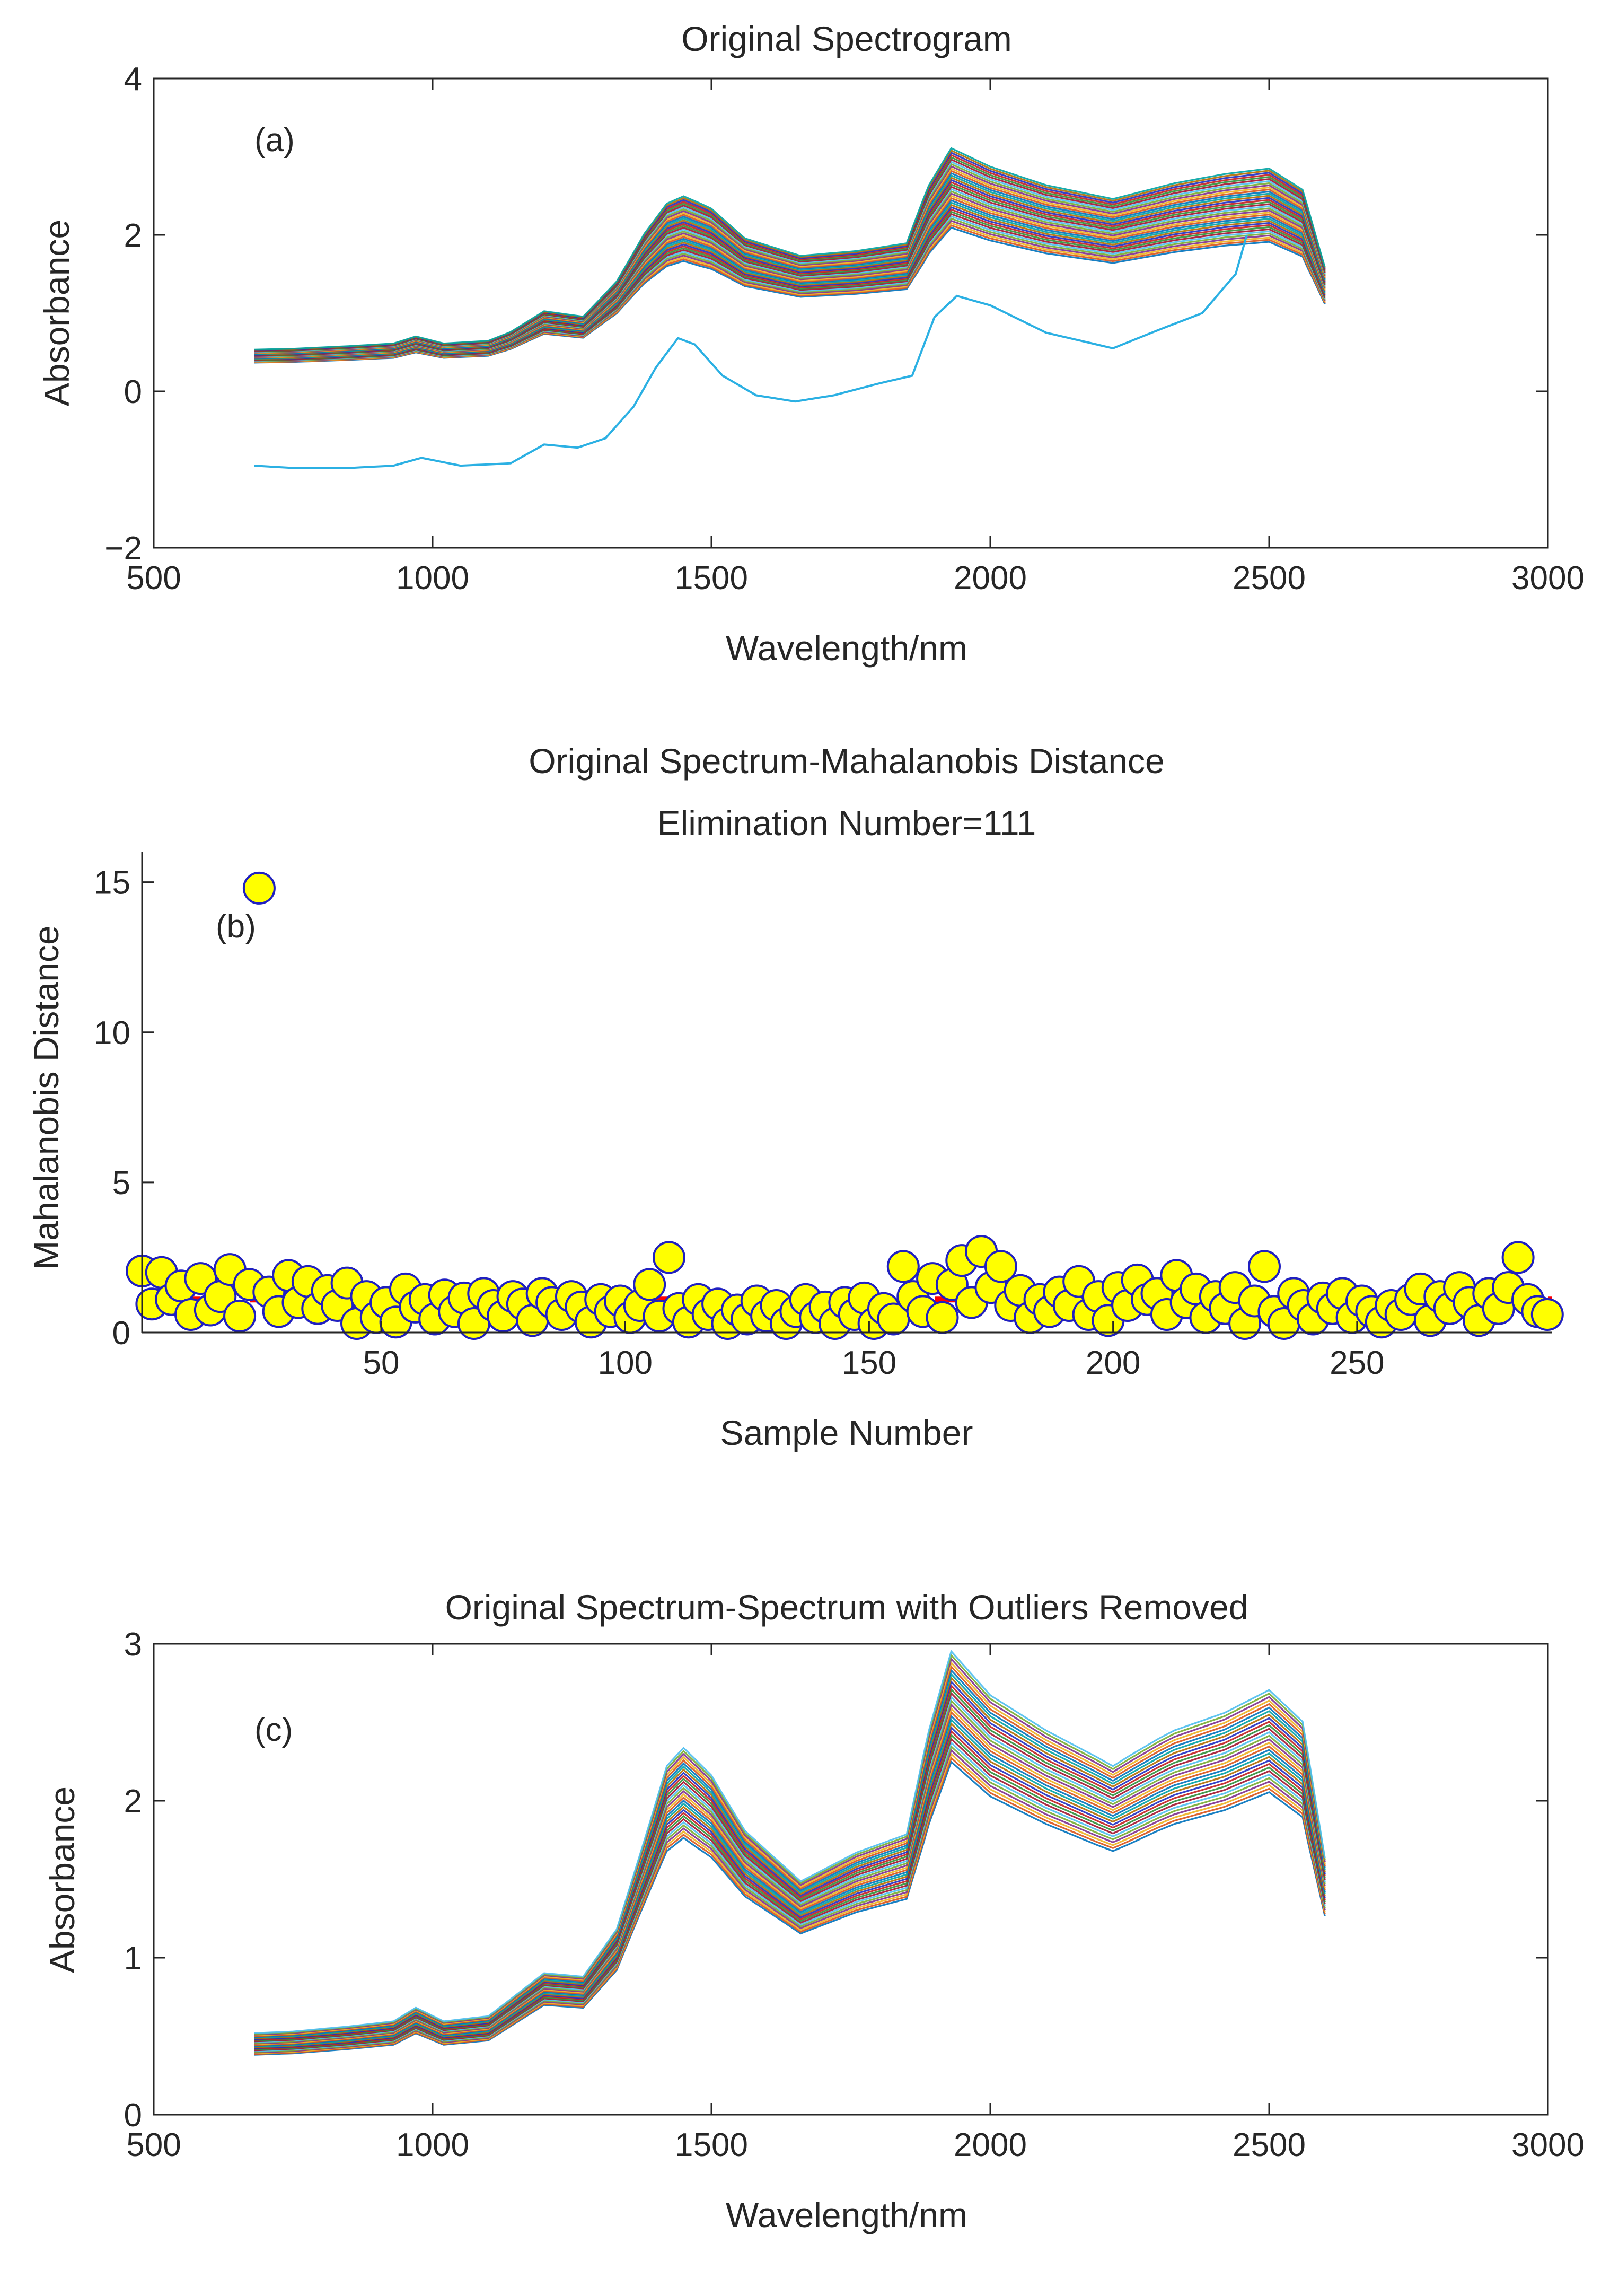 This screenshot has width=1619, height=2296. I want to click on panel-c-label: (c), so click(273, 1730).